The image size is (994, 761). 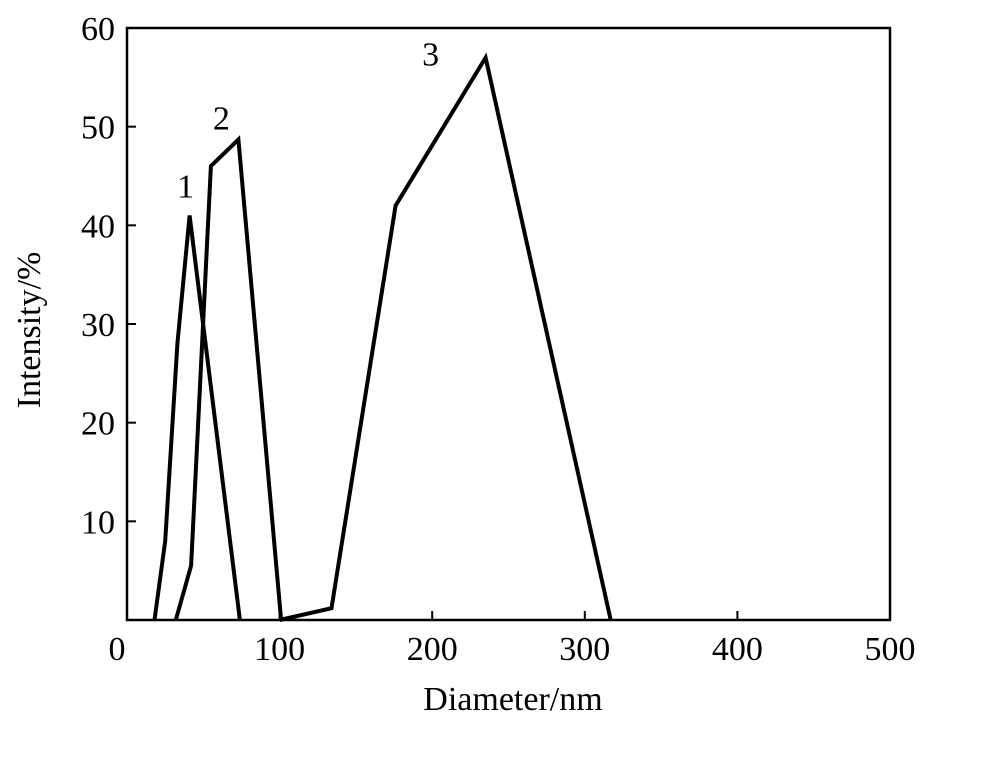 What do you see at coordinates (185, 186) in the screenshot?
I see `series-label-1: 1` at bounding box center [185, 186].